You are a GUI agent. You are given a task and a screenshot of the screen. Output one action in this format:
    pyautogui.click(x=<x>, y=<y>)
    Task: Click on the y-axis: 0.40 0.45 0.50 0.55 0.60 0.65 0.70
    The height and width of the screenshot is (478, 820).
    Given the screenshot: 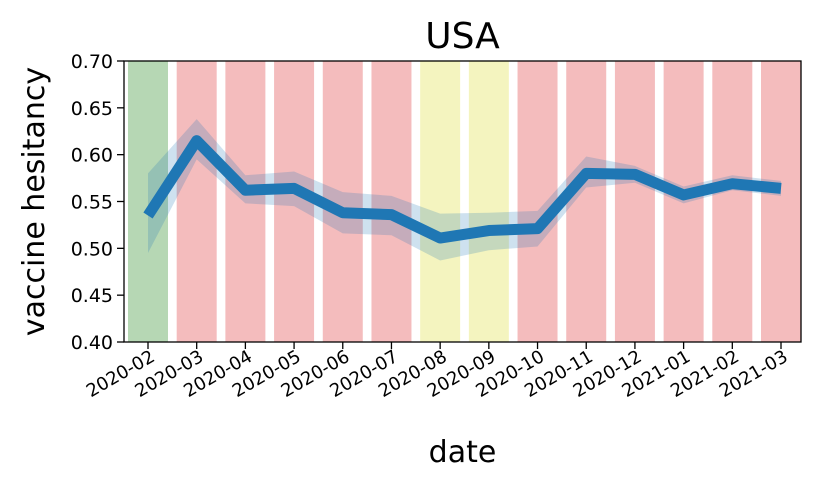 What is the action you would take?
    pyautogui.click(x=97, y=202)
    